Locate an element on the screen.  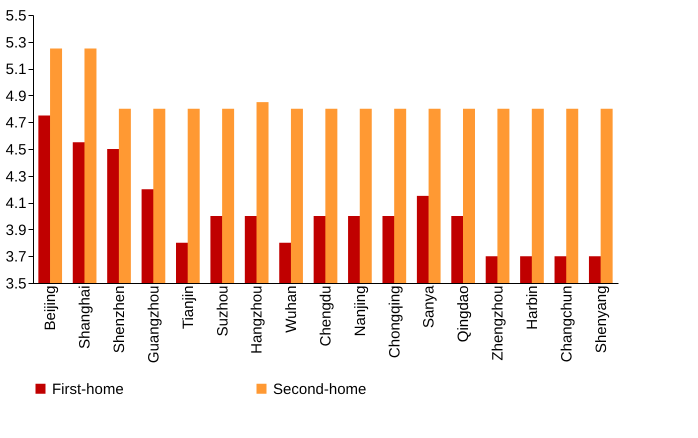
y-tick-label: 3.5 is located at coordinates (16, 284).